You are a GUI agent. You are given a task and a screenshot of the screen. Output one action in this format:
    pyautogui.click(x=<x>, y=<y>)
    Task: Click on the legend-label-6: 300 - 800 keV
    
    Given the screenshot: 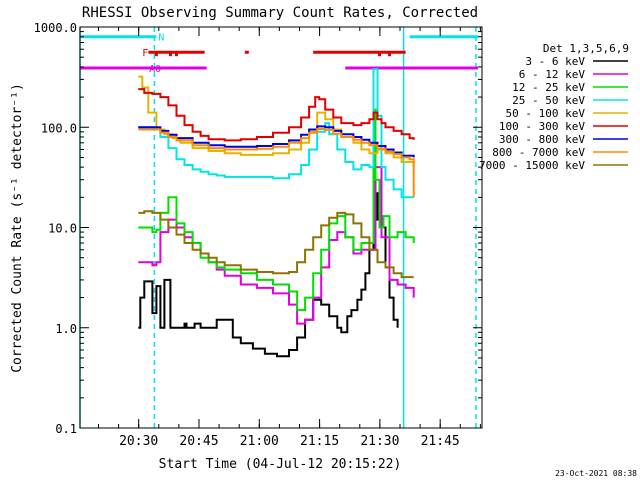 What is the action you would take?
    pyautogui.click(x=542, y=139)
    